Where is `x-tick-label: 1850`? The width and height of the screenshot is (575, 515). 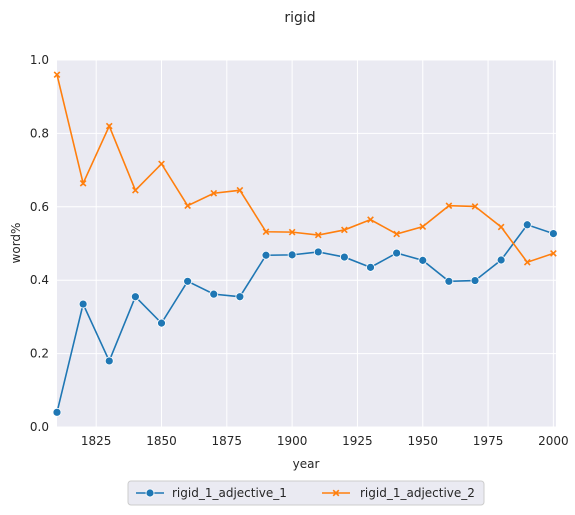
x-tick-label: 1850 is located at coordinates (161, 441).